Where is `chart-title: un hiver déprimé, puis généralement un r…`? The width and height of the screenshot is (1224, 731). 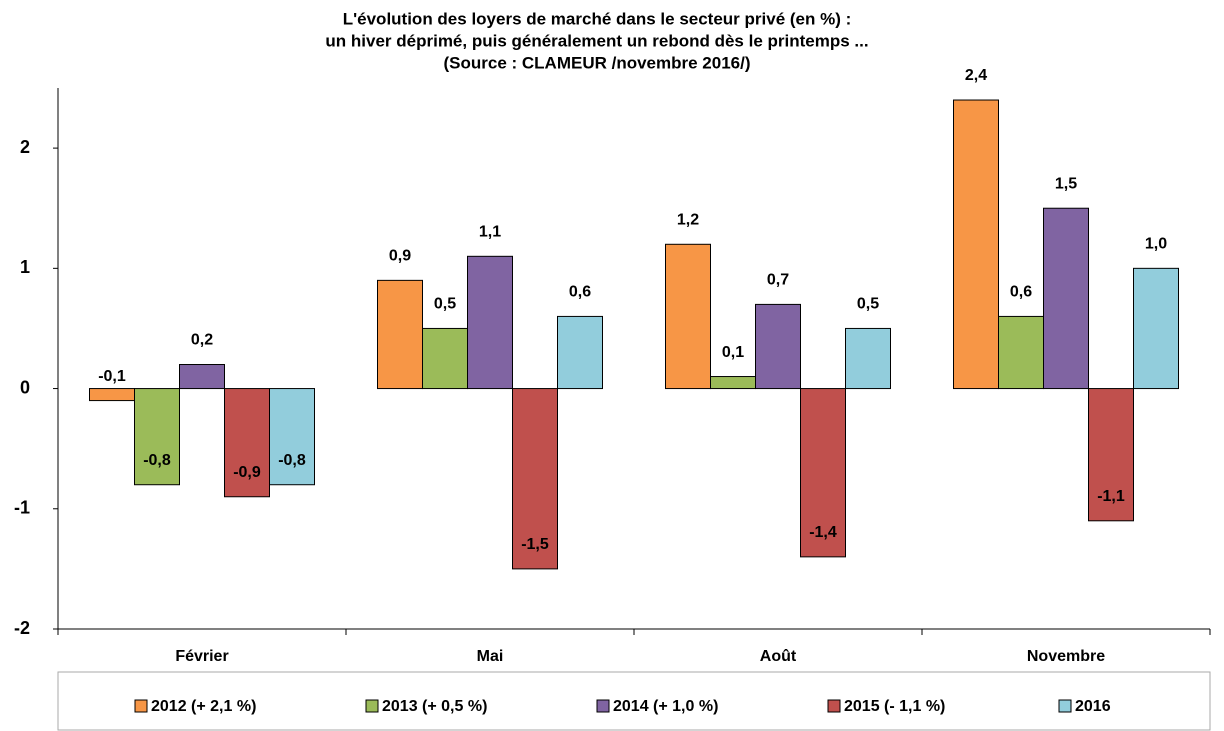
chart-title: un hiver déprimé, puis généralement un r… is located at coordinates (596, 40).